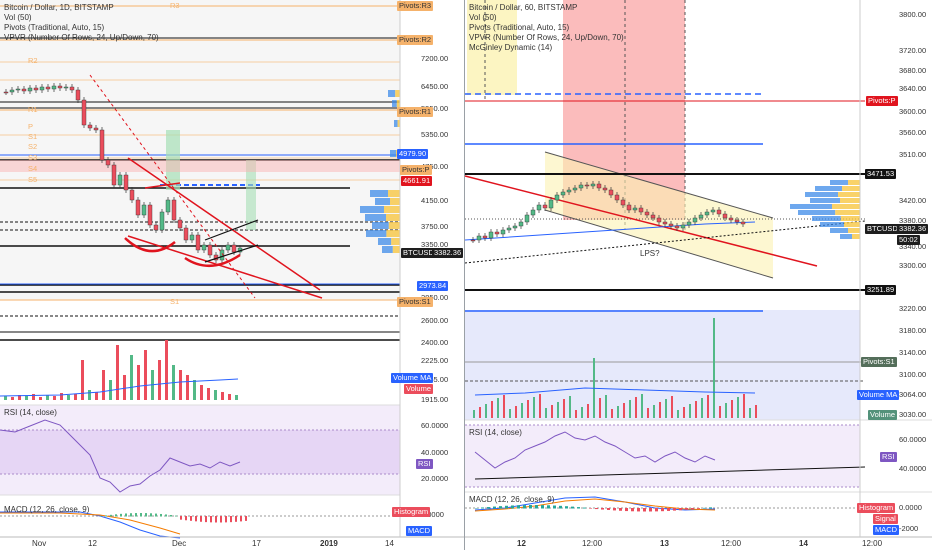  Describe the element at coordinates (511, 47) in the screenshot. I see `legend-mcginley: McGinley Dynamic (14)` at that location.